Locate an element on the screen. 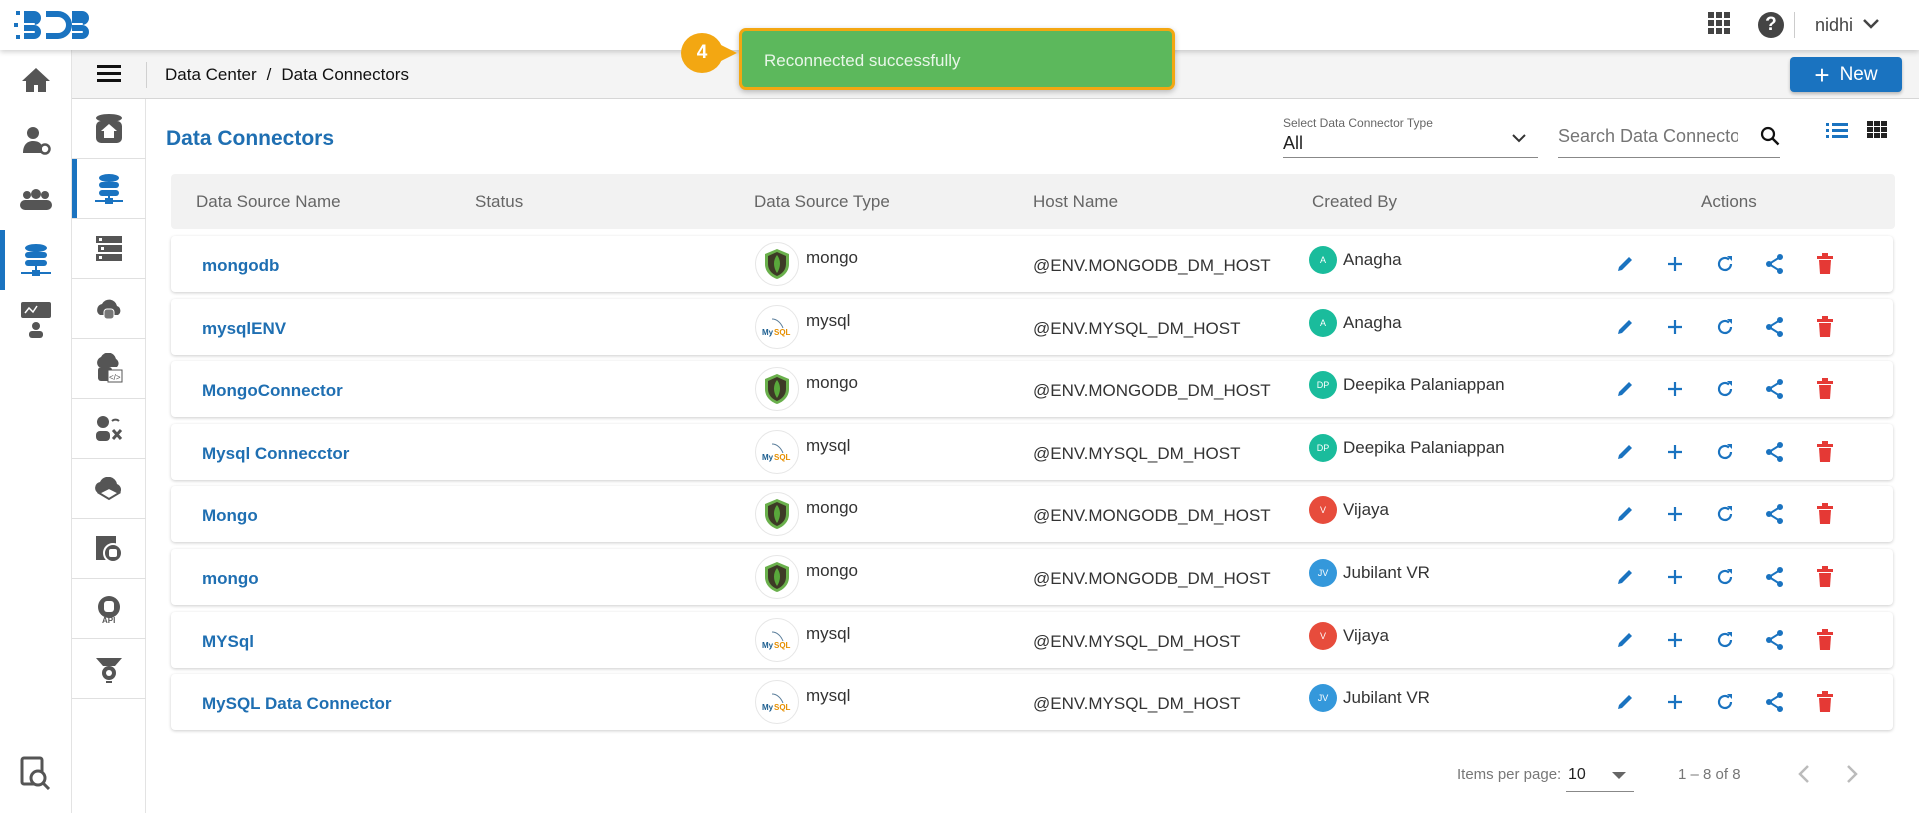  next-page-button is located at coordinates (1852, 776).